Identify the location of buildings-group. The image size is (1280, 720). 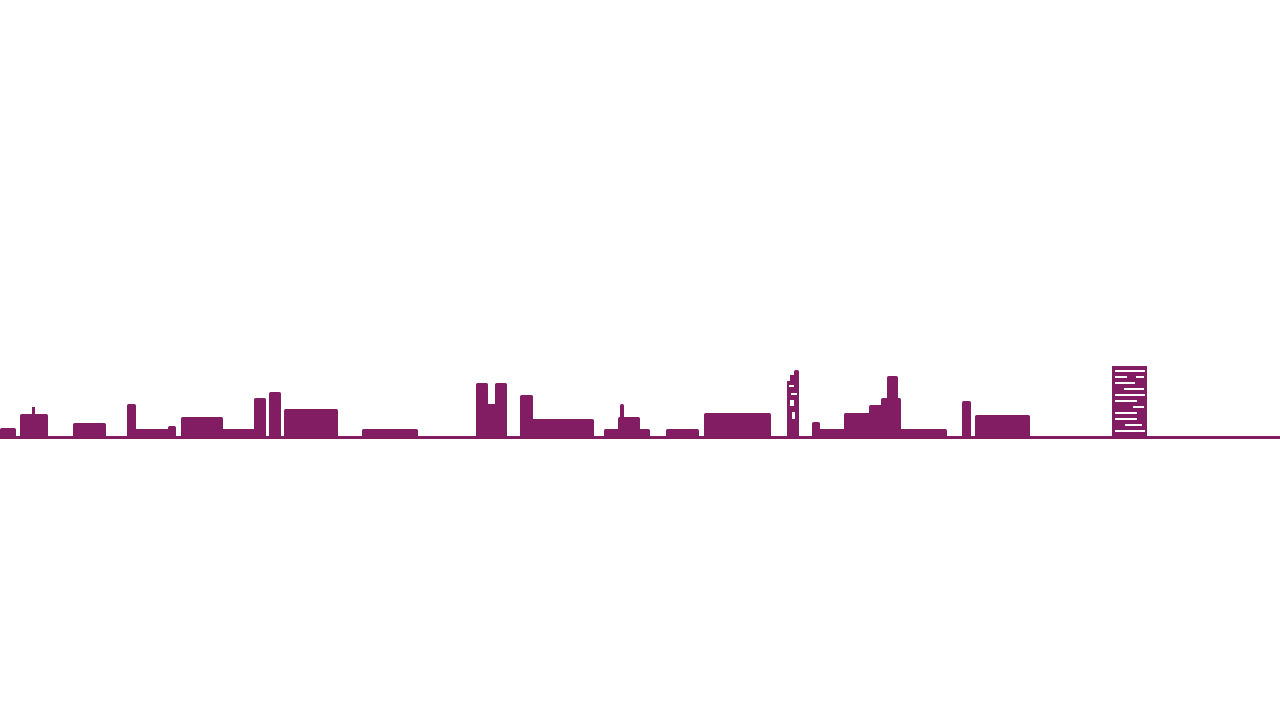
(515, 404).